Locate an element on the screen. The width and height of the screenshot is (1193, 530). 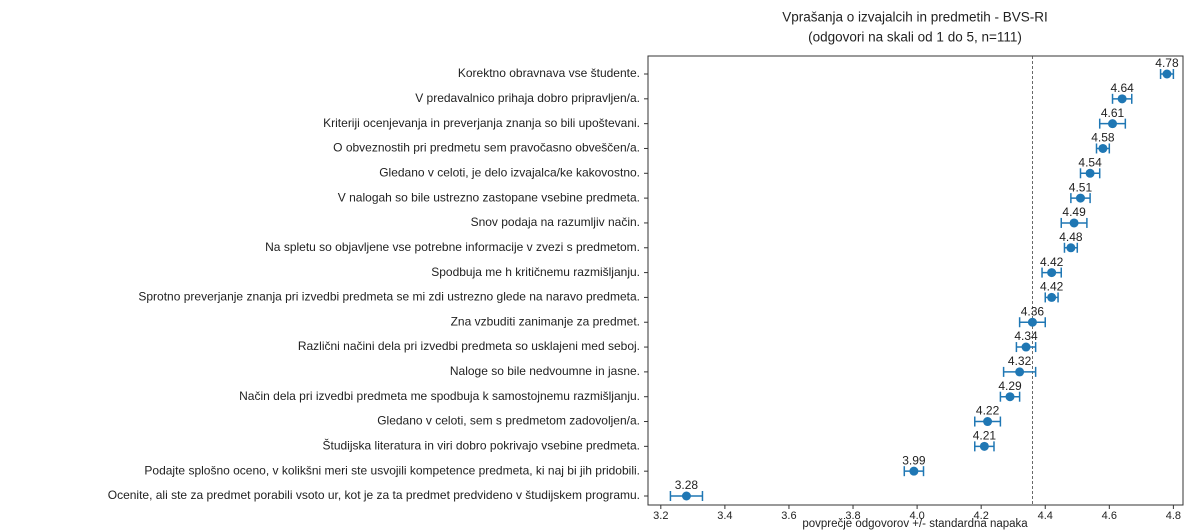
x-tick-label: 3.4 is located at coordinates (724, 516).